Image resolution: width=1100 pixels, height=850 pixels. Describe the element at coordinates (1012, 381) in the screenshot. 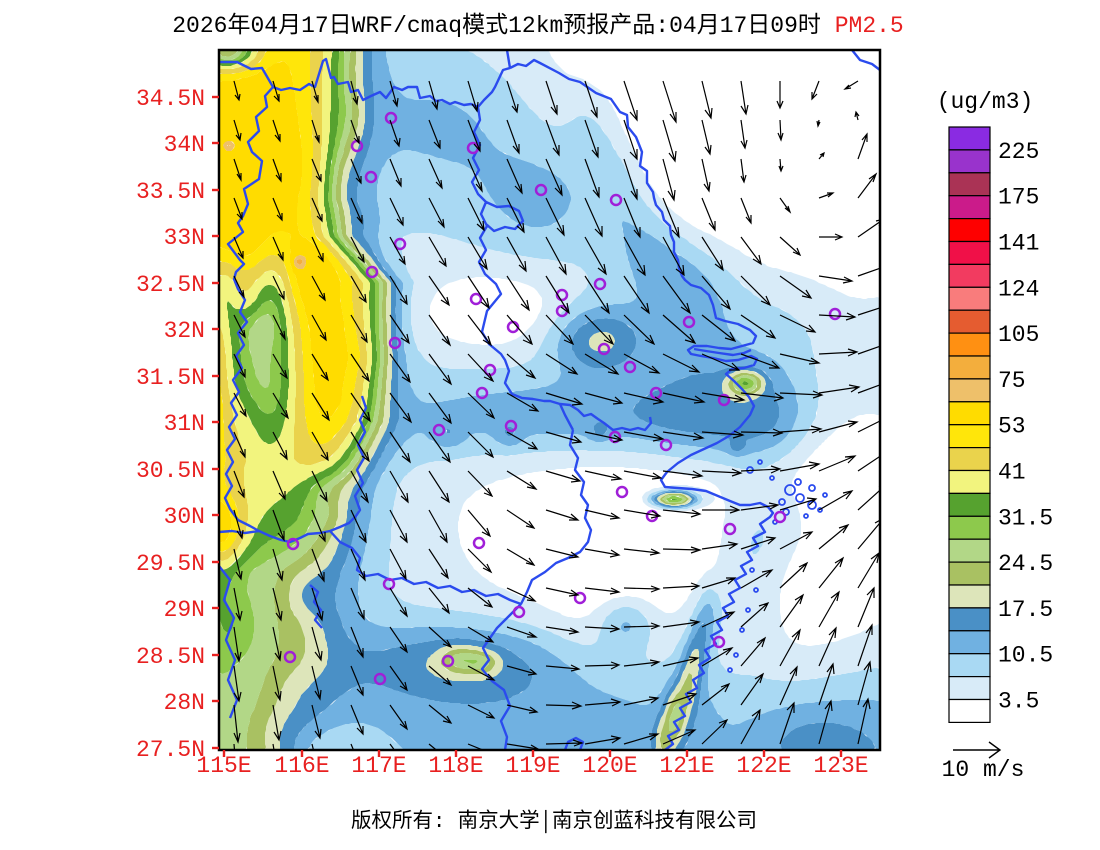

I see `svg-text: 75` at that location.